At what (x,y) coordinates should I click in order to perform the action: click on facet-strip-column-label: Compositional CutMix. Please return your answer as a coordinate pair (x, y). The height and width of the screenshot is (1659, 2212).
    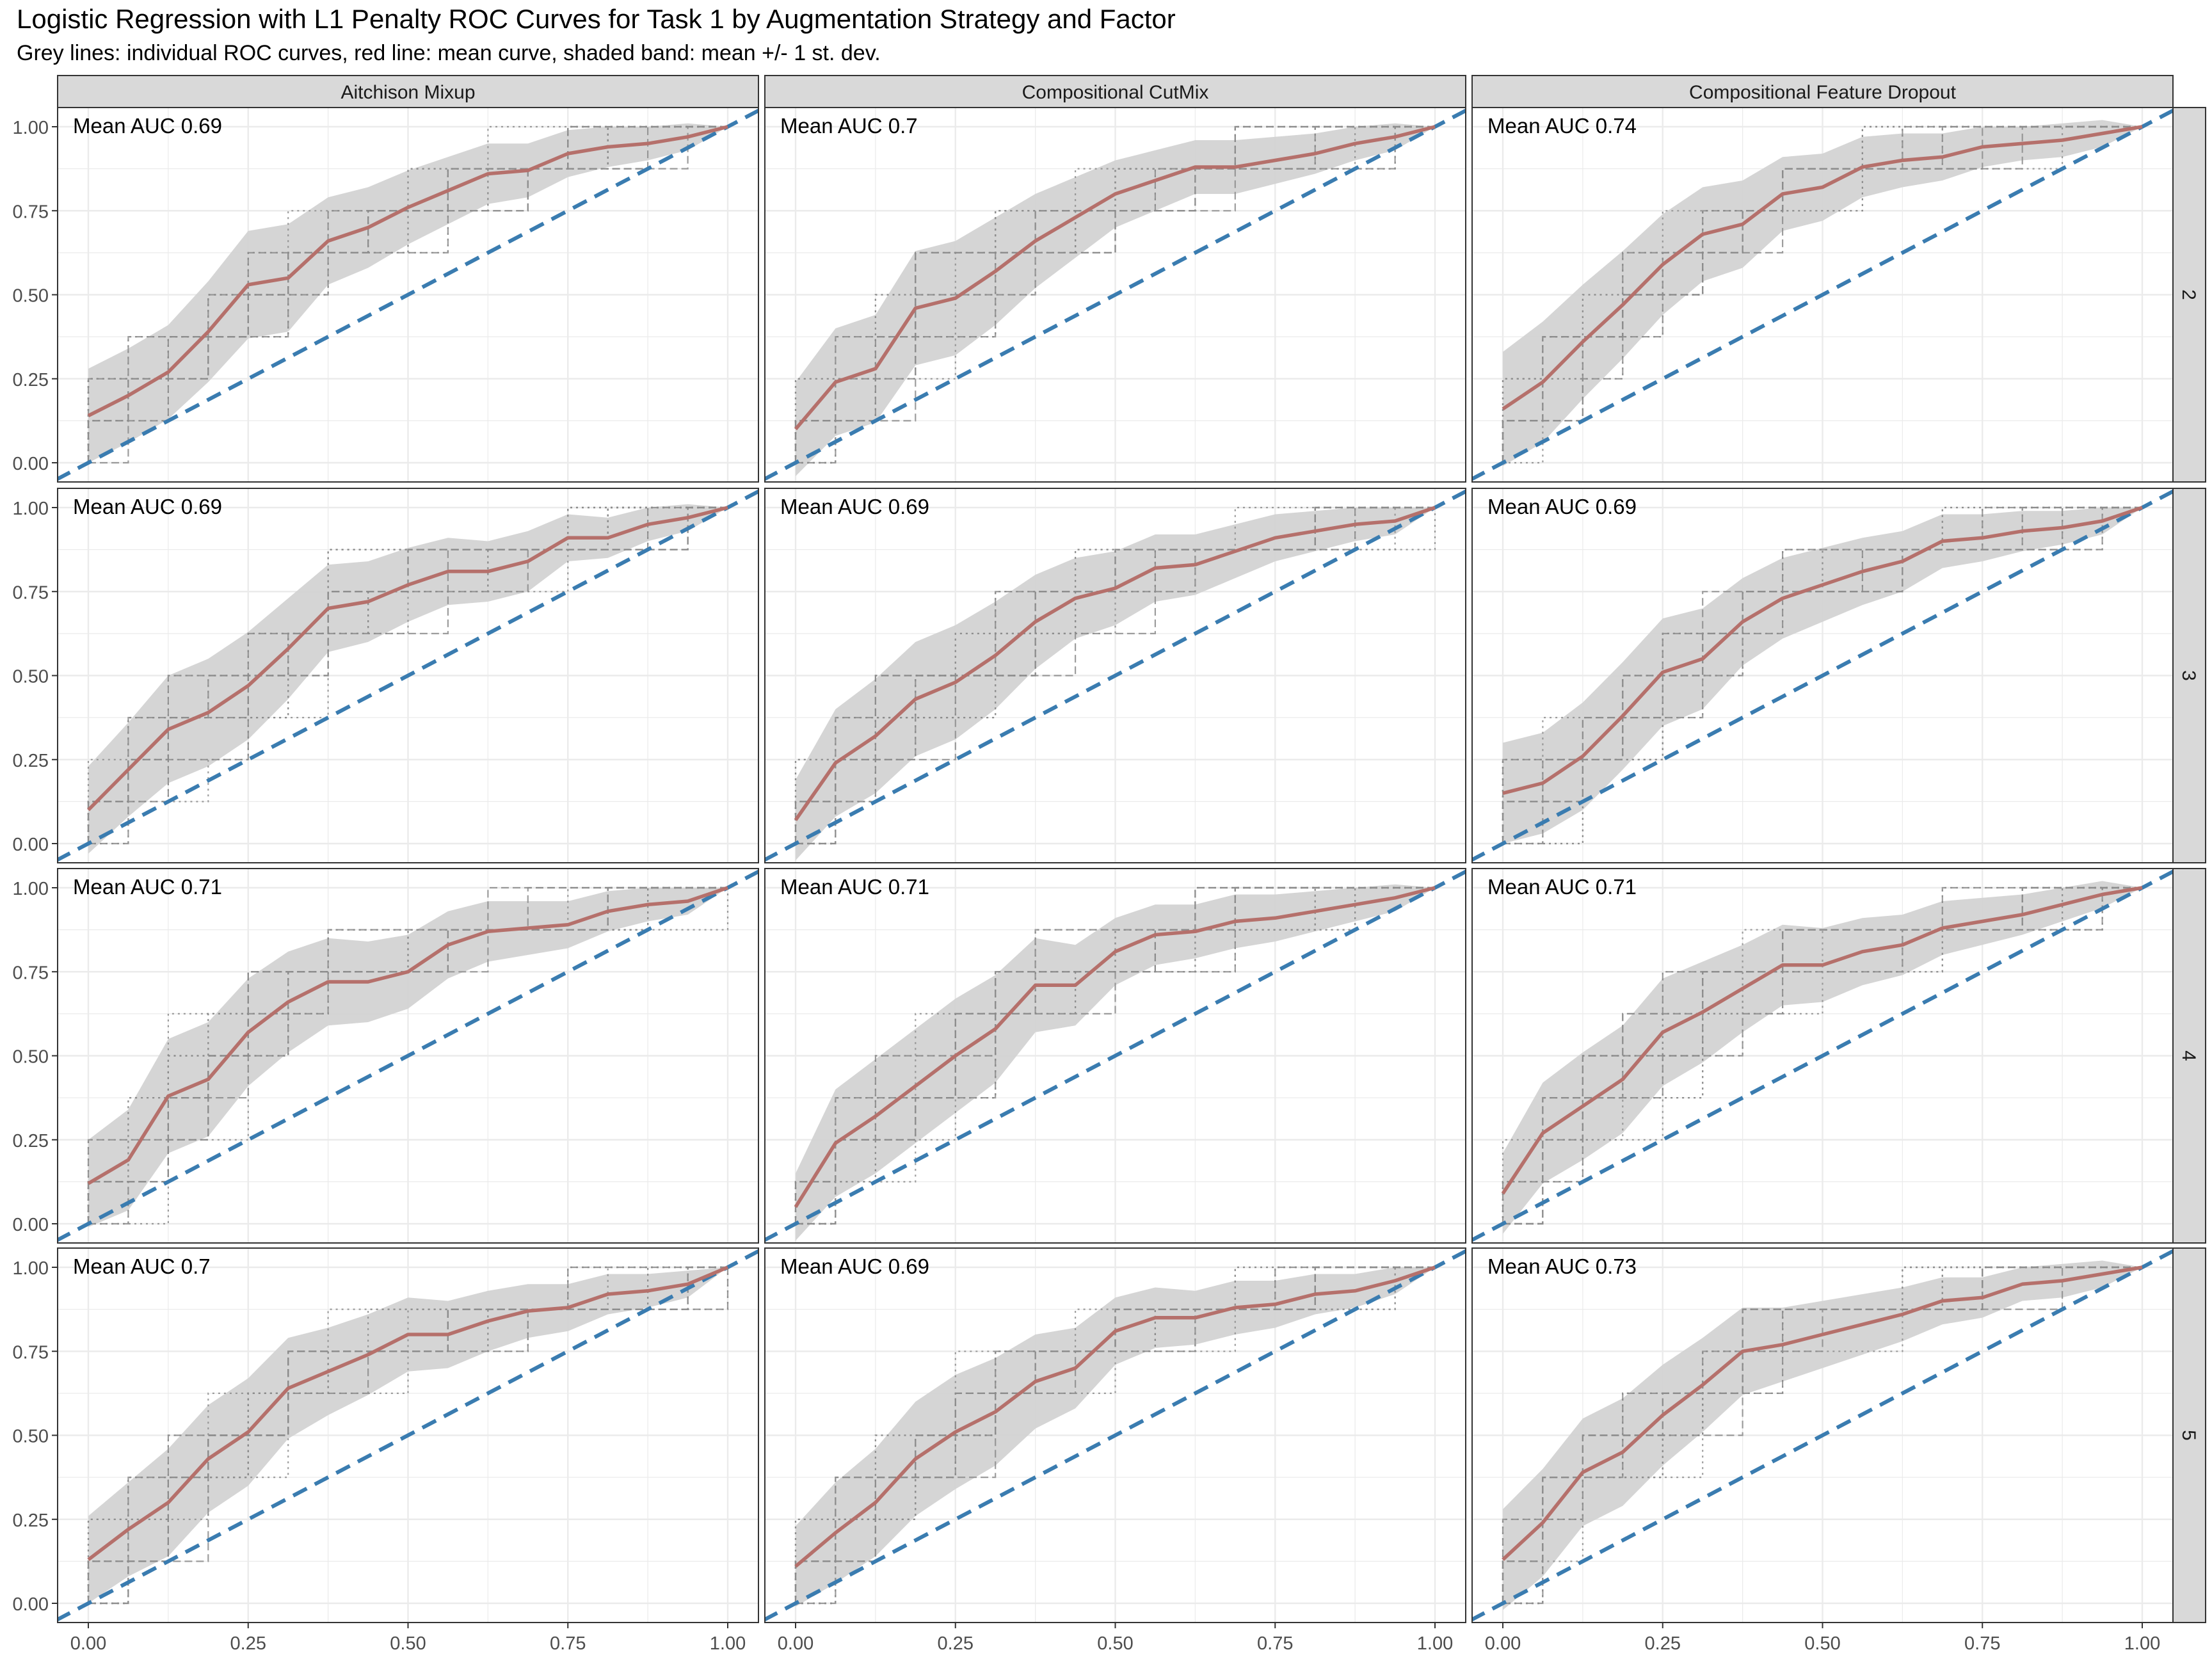
    Looking at the image, I should click on (1115, 92).